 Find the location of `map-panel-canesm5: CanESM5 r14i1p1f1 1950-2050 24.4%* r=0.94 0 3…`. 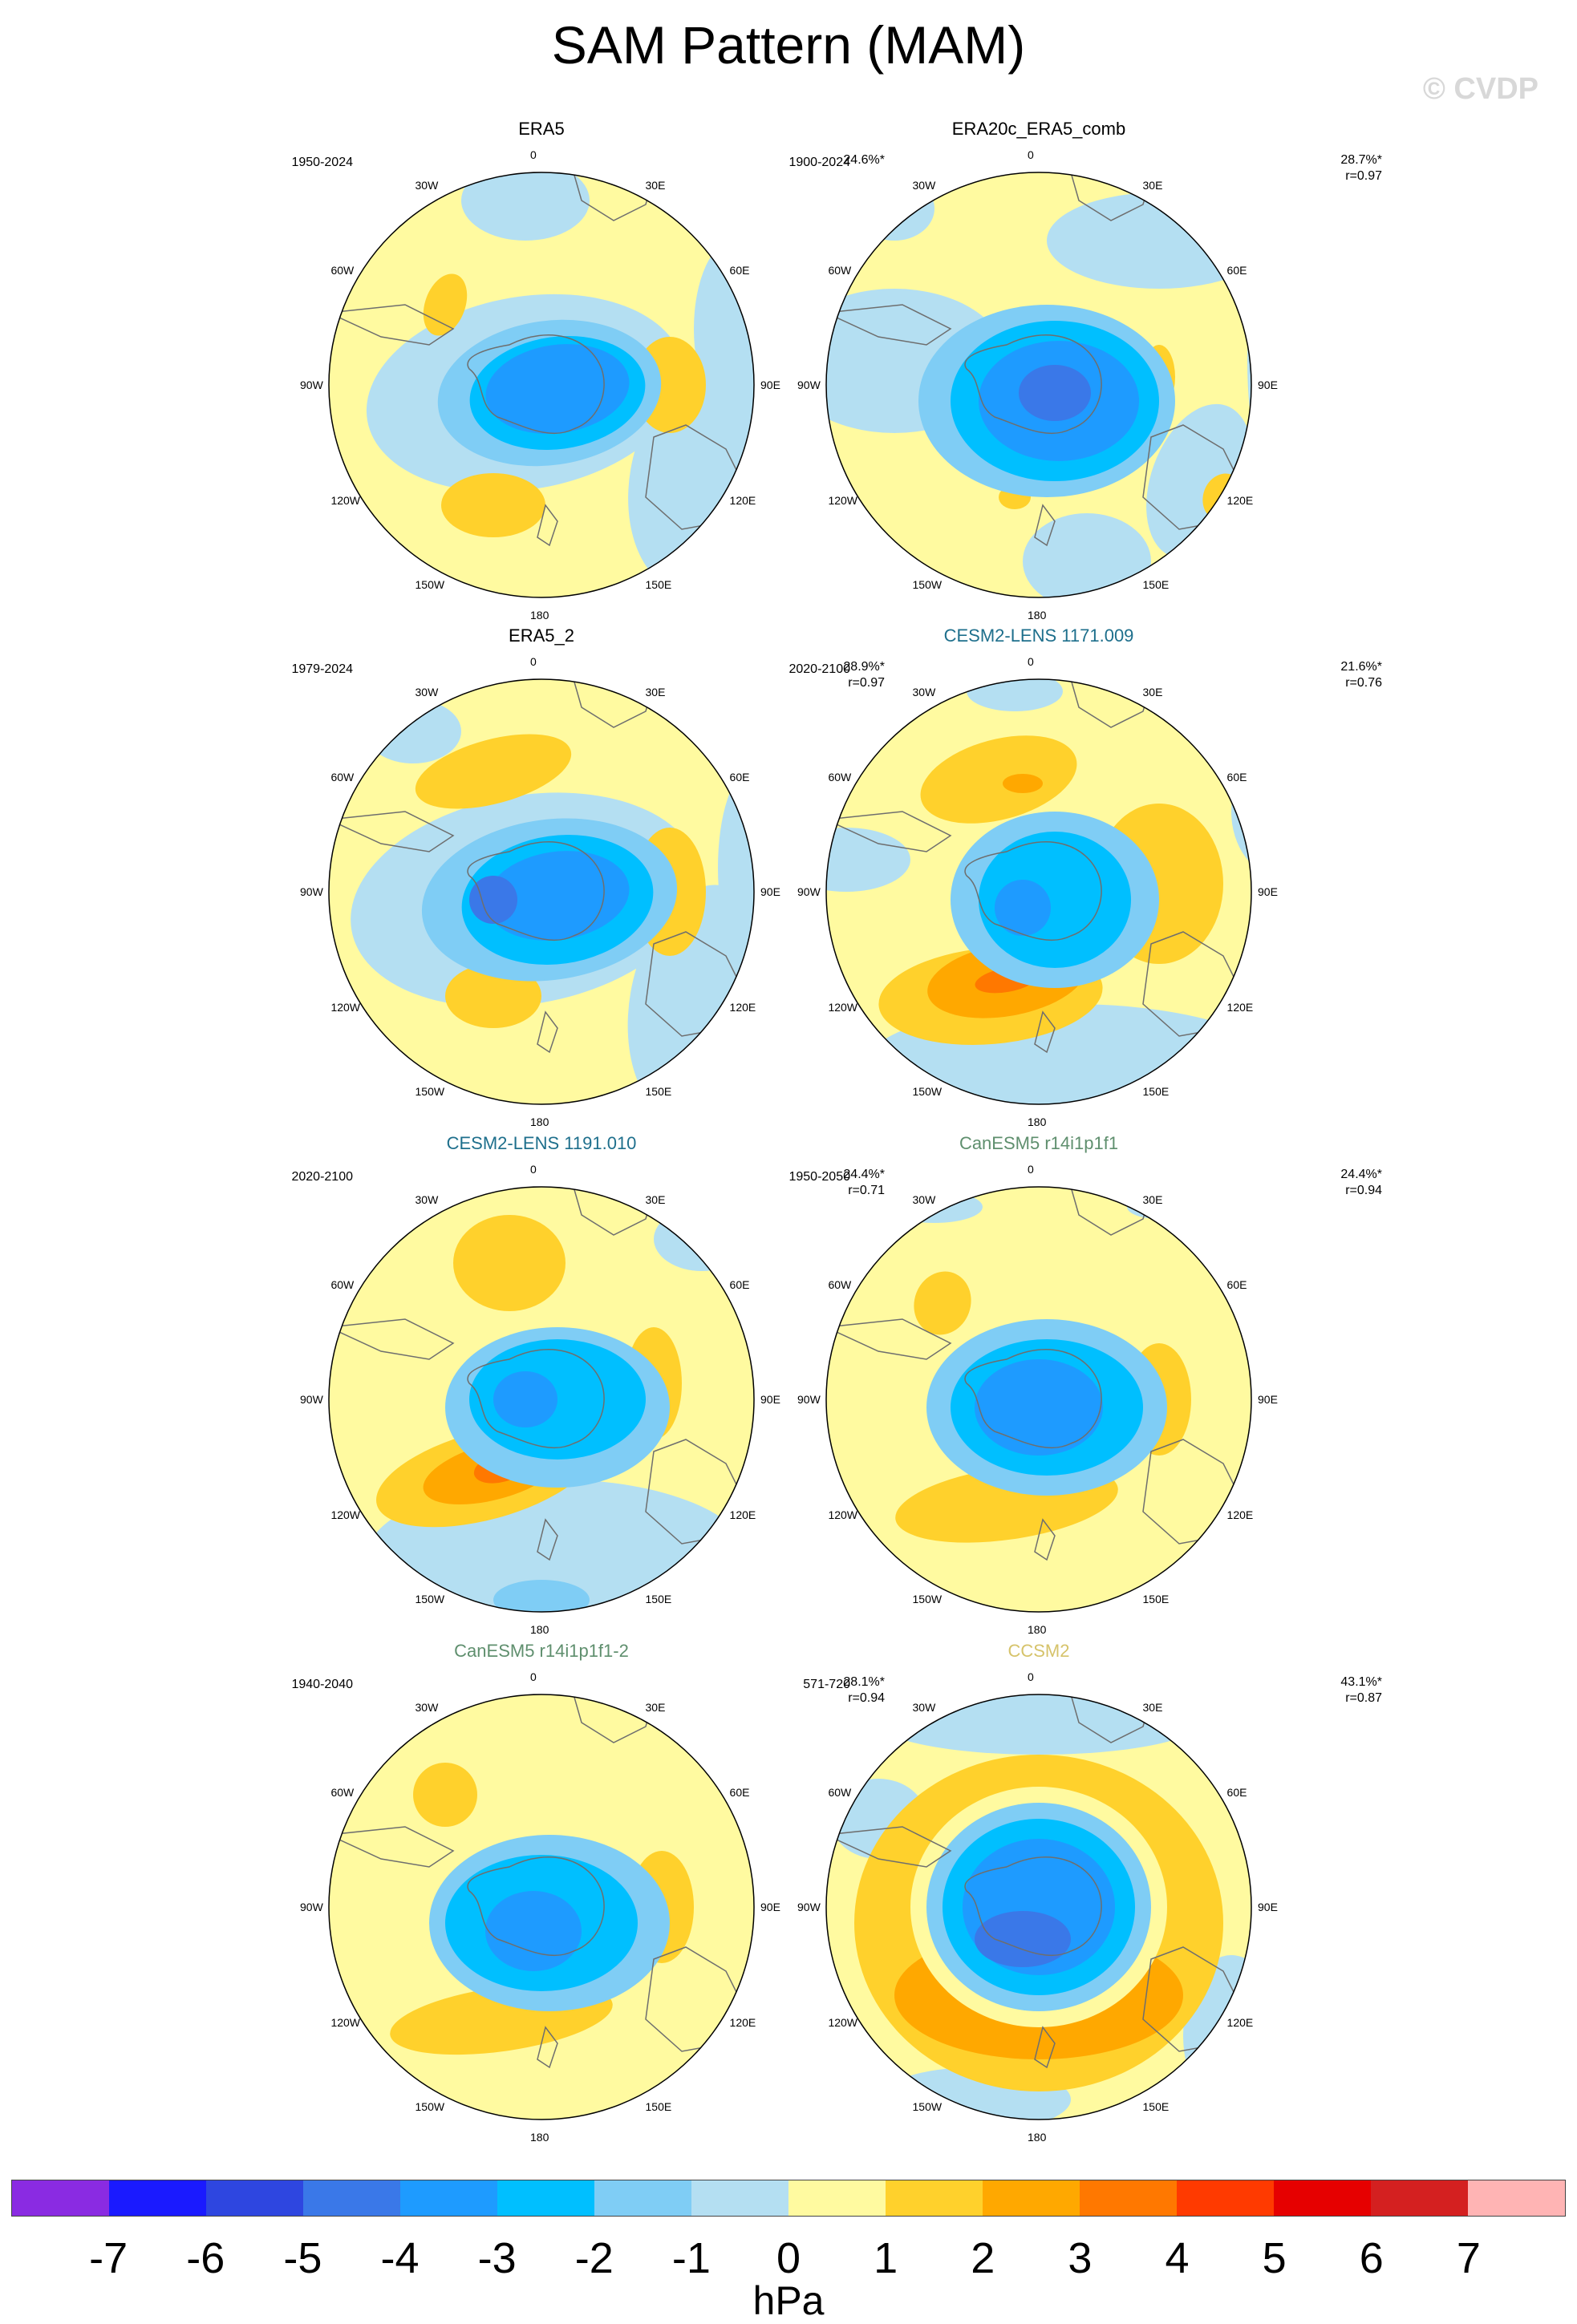

map-panel-canesm5: CanESM5 r14i1p1f1 1950-2050 24.4%* r=0.94 0 3… is located at coordinates (1039, 1390).